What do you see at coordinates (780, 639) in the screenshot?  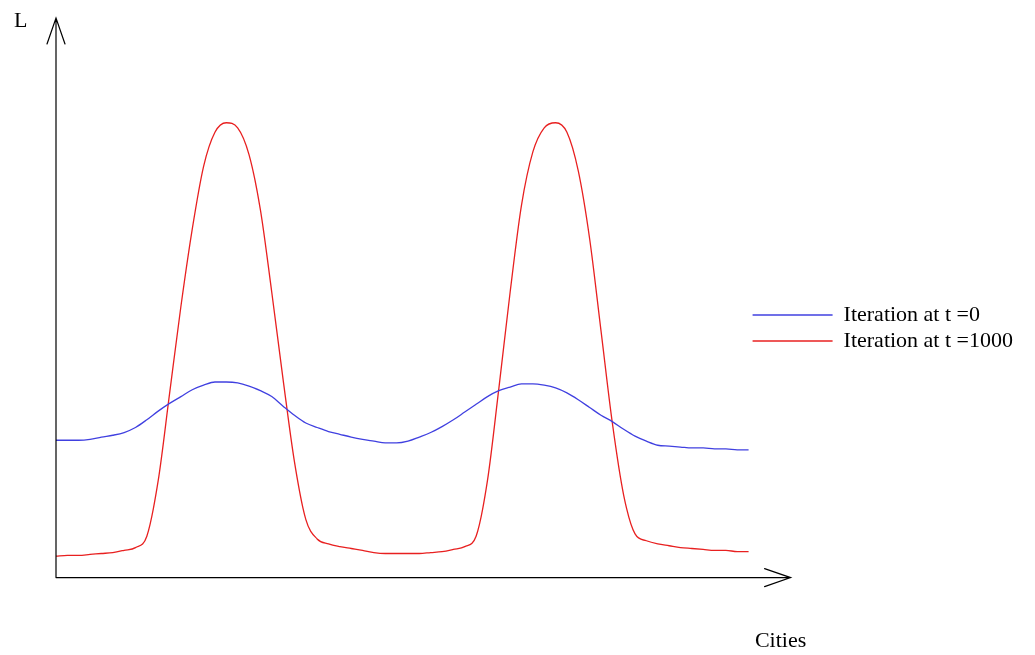 I see `x-axis-title: Cities` at bounding box center [780, 639].